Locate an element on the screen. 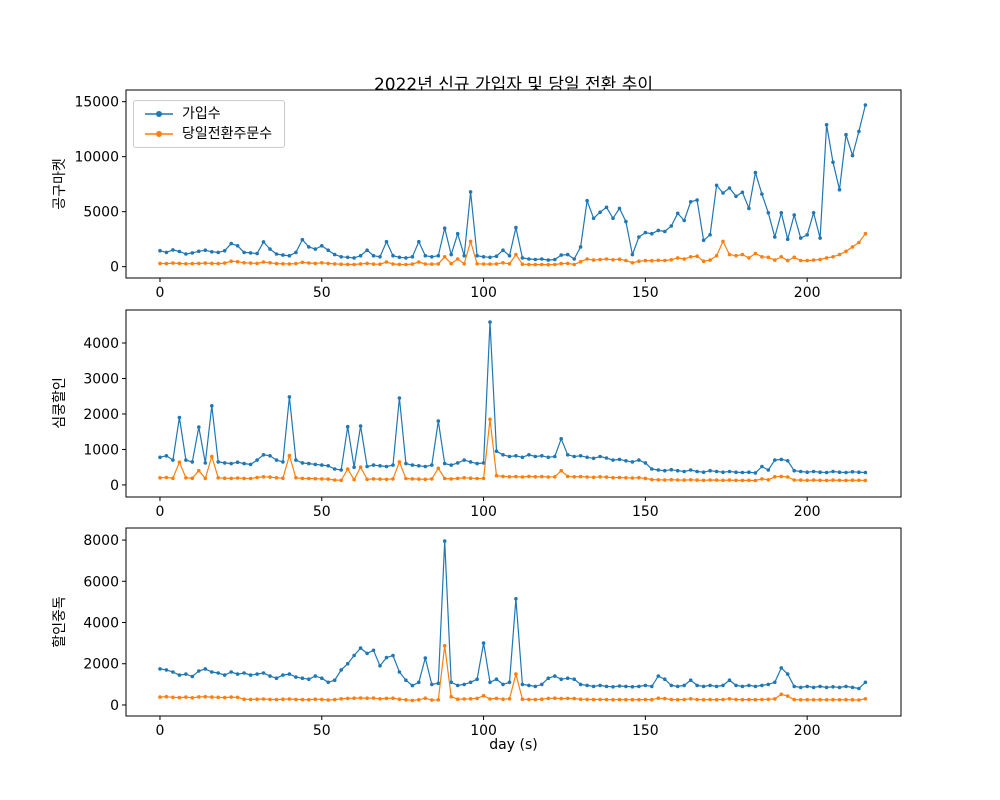  y-tick-label: 3000 is located at coordinates (101, 379).